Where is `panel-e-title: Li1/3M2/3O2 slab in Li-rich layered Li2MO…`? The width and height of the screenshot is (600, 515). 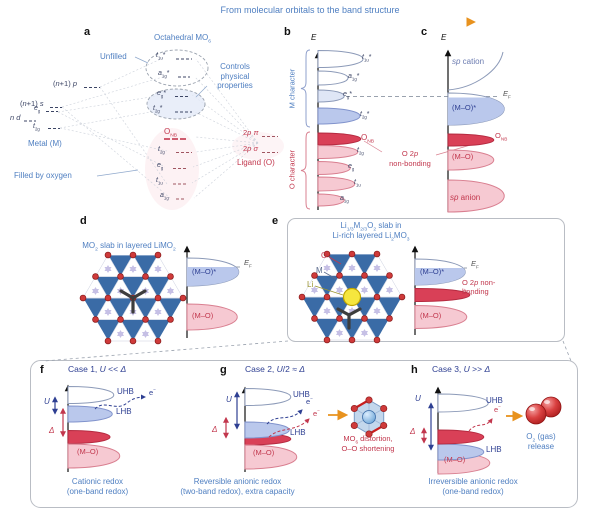 panel-e-title: Li1/3M2/3O2 slab in Li-rich layered Li2MO… is located at coordinates (371, 232).